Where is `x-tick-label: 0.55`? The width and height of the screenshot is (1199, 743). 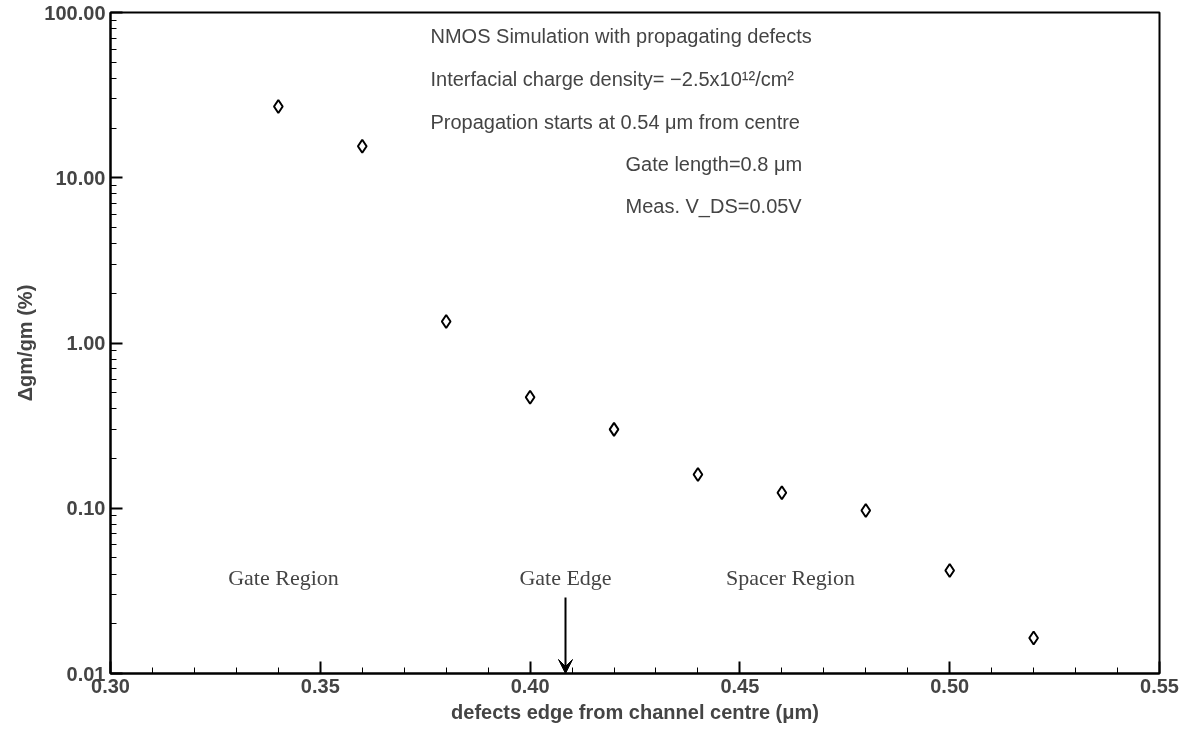 x-tick-label: 0.55 is located at coordinates (1159, 685).